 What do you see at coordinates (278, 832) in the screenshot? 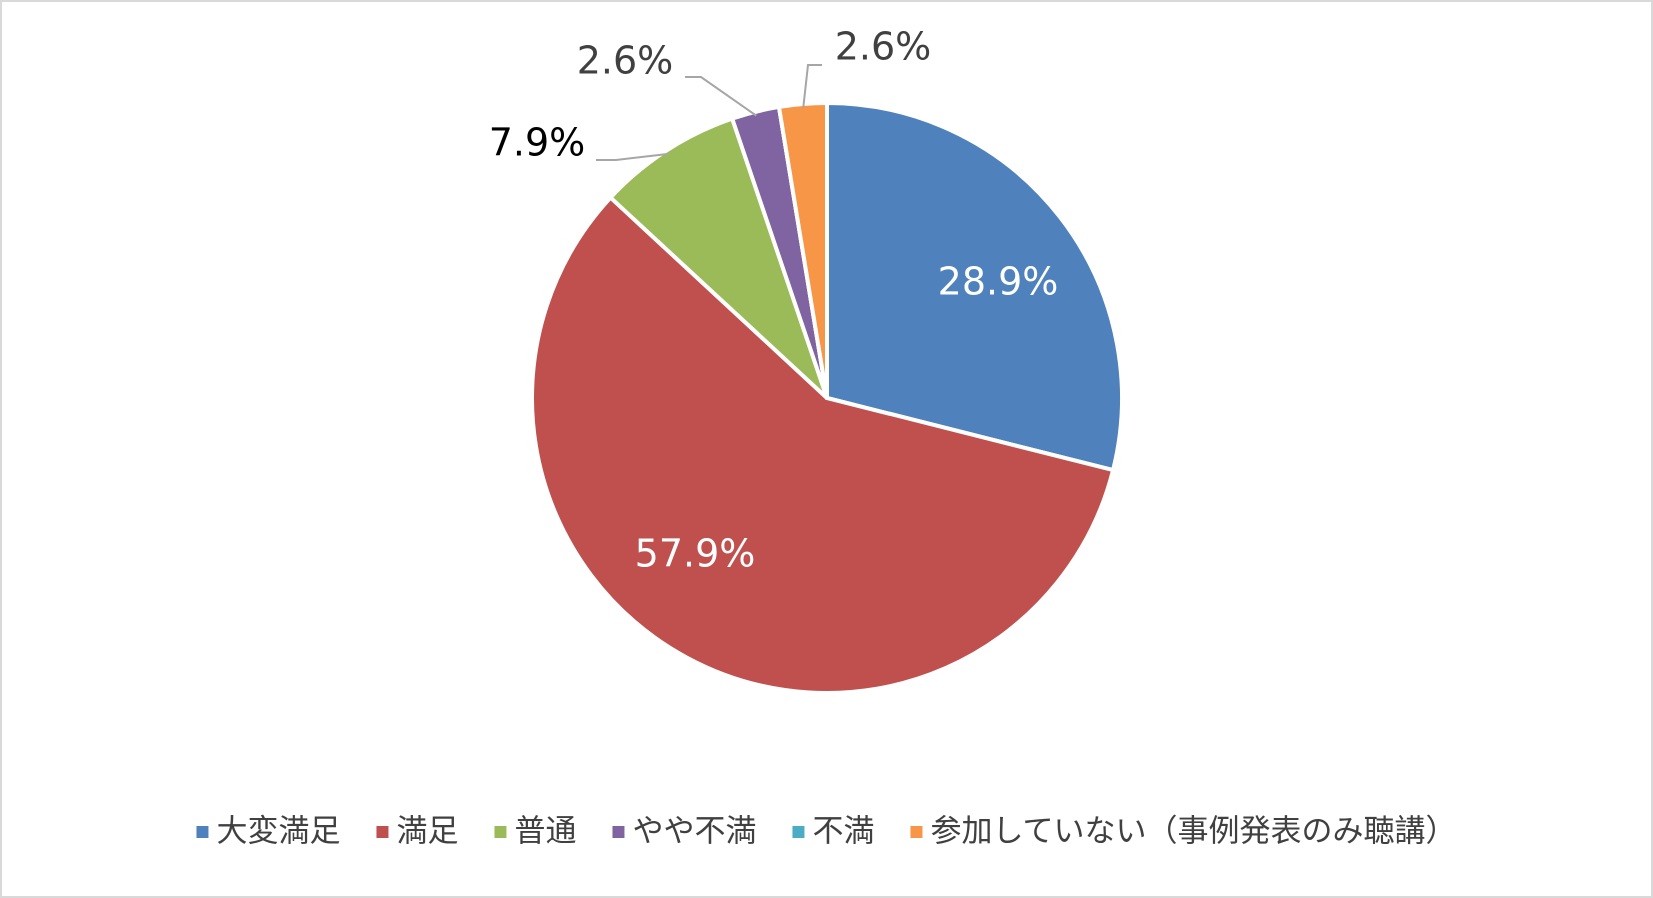
I see `legend-label: 大変満足` at bounding box center [278, 832].